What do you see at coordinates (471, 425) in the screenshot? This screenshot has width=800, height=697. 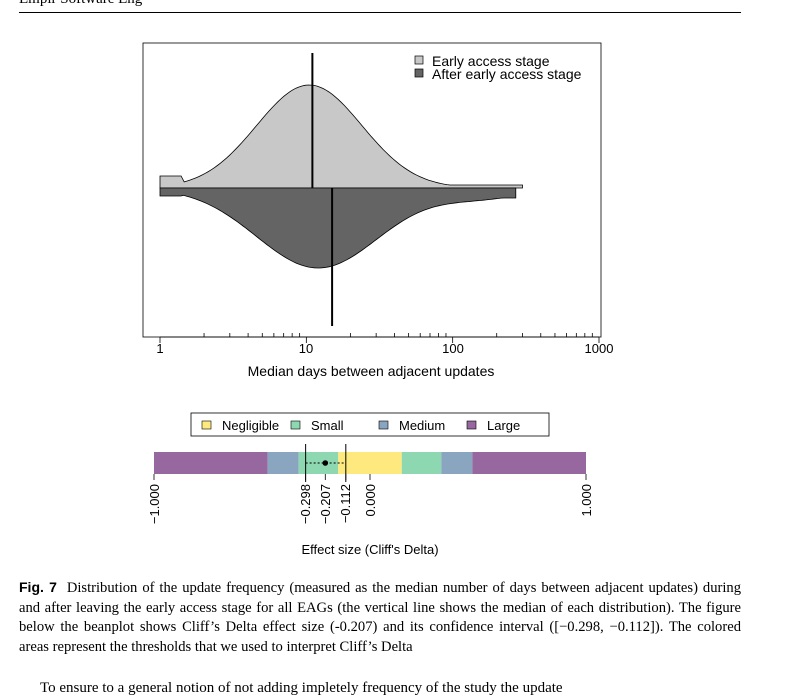 I see `legend-swatch-large` at bounding box center [471, 425].